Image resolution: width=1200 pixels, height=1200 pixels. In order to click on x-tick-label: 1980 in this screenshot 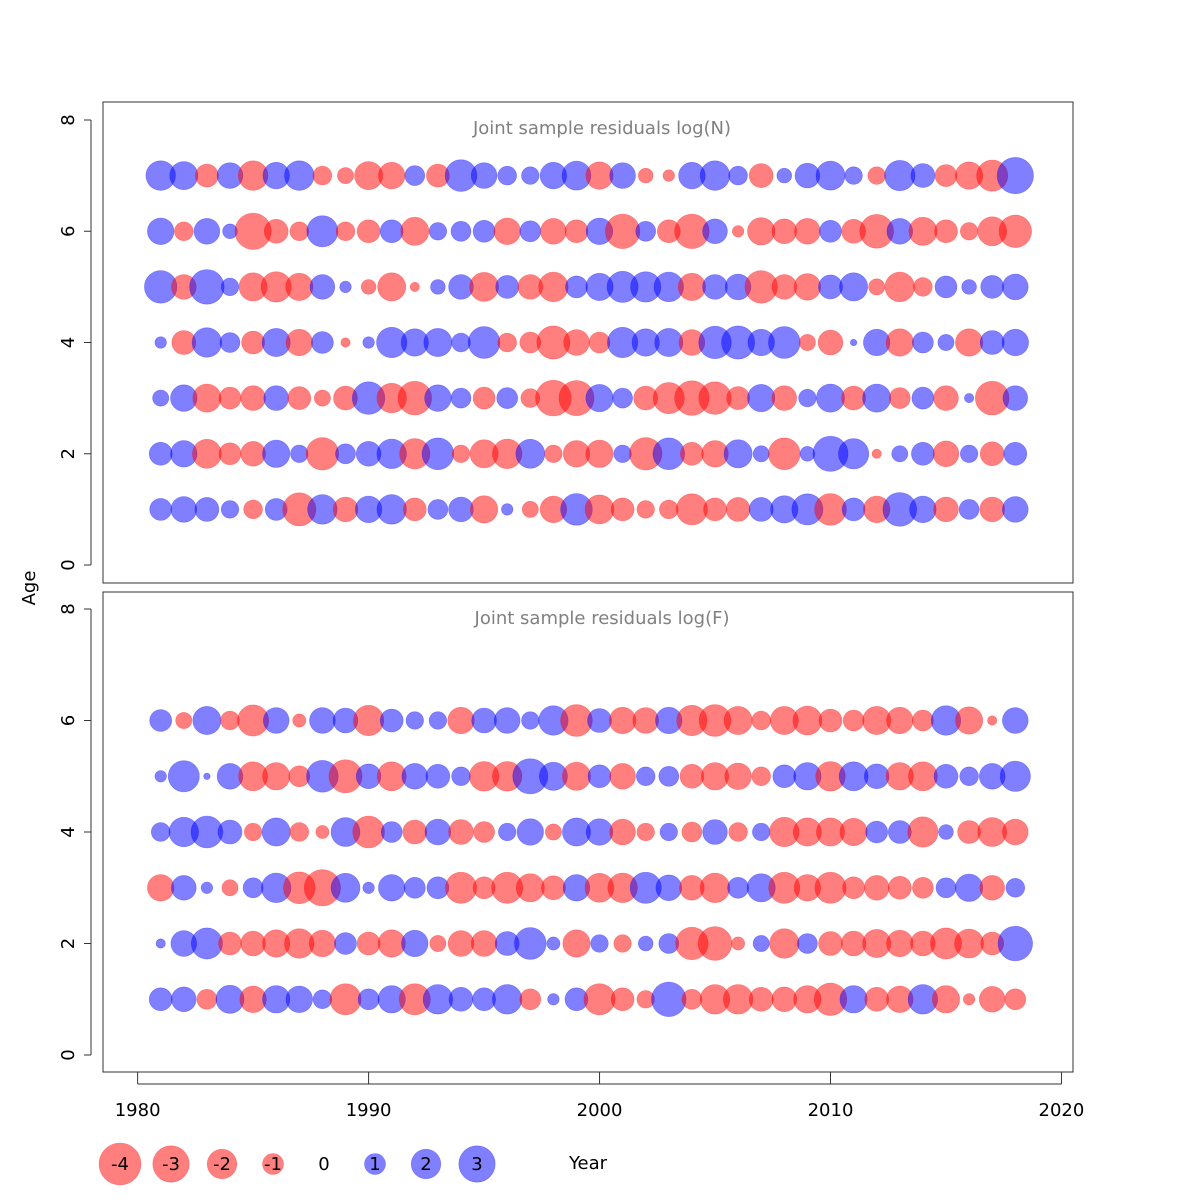, I will do `click(138, 1110)`.